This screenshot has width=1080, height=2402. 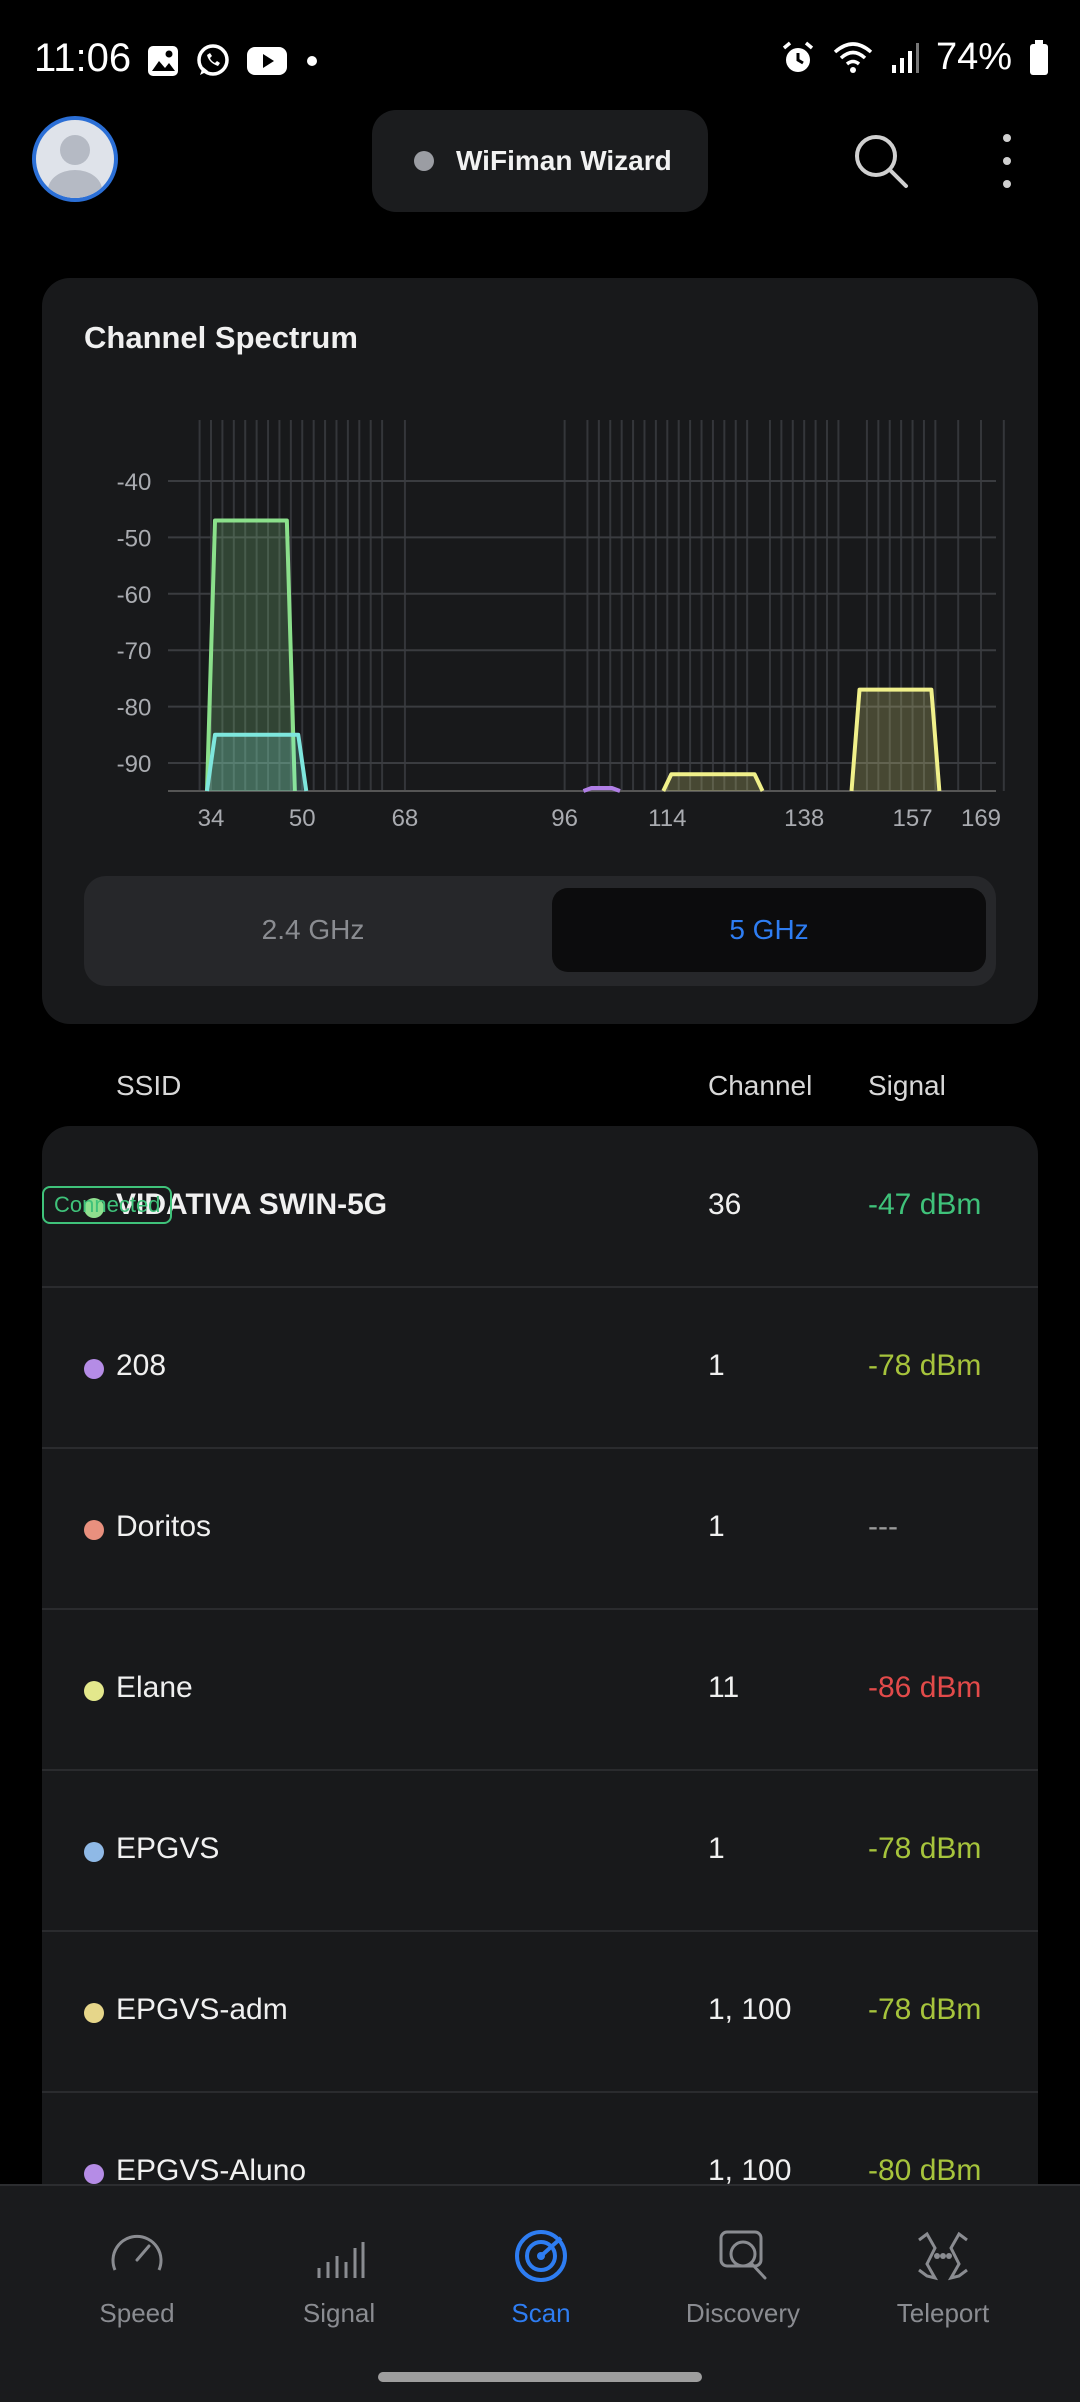 I want to click on network-row: EPGVS 1 -78 dBm, so click(x=540, y=1851).